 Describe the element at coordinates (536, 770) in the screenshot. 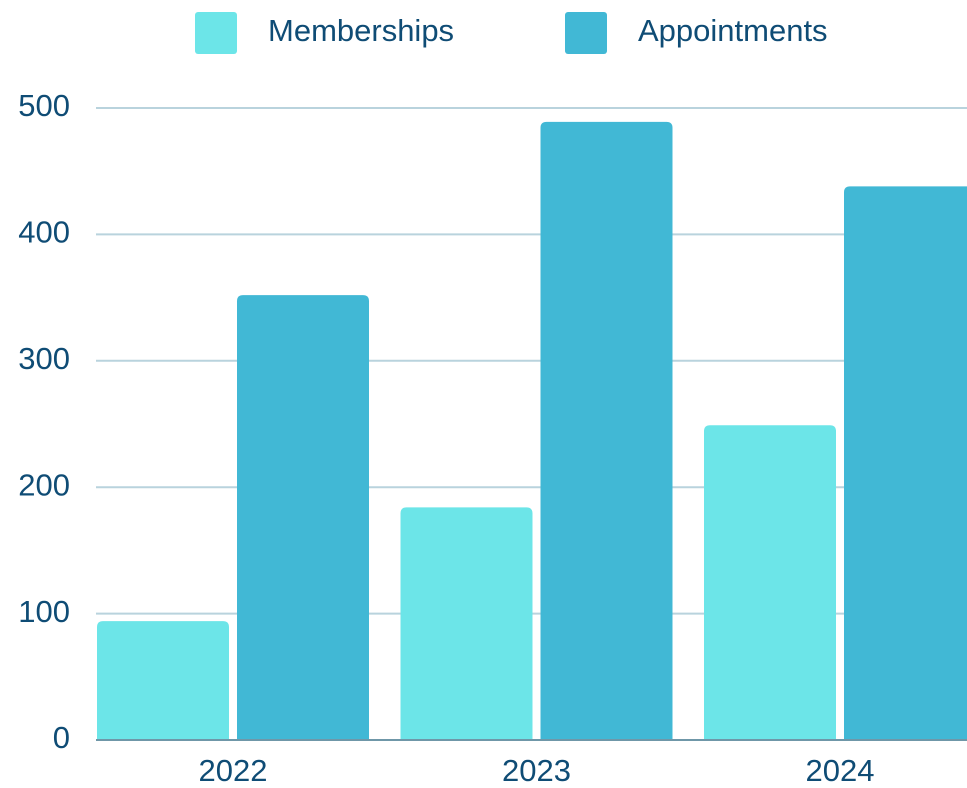

I see `x-tick-label: 2023` at that location.